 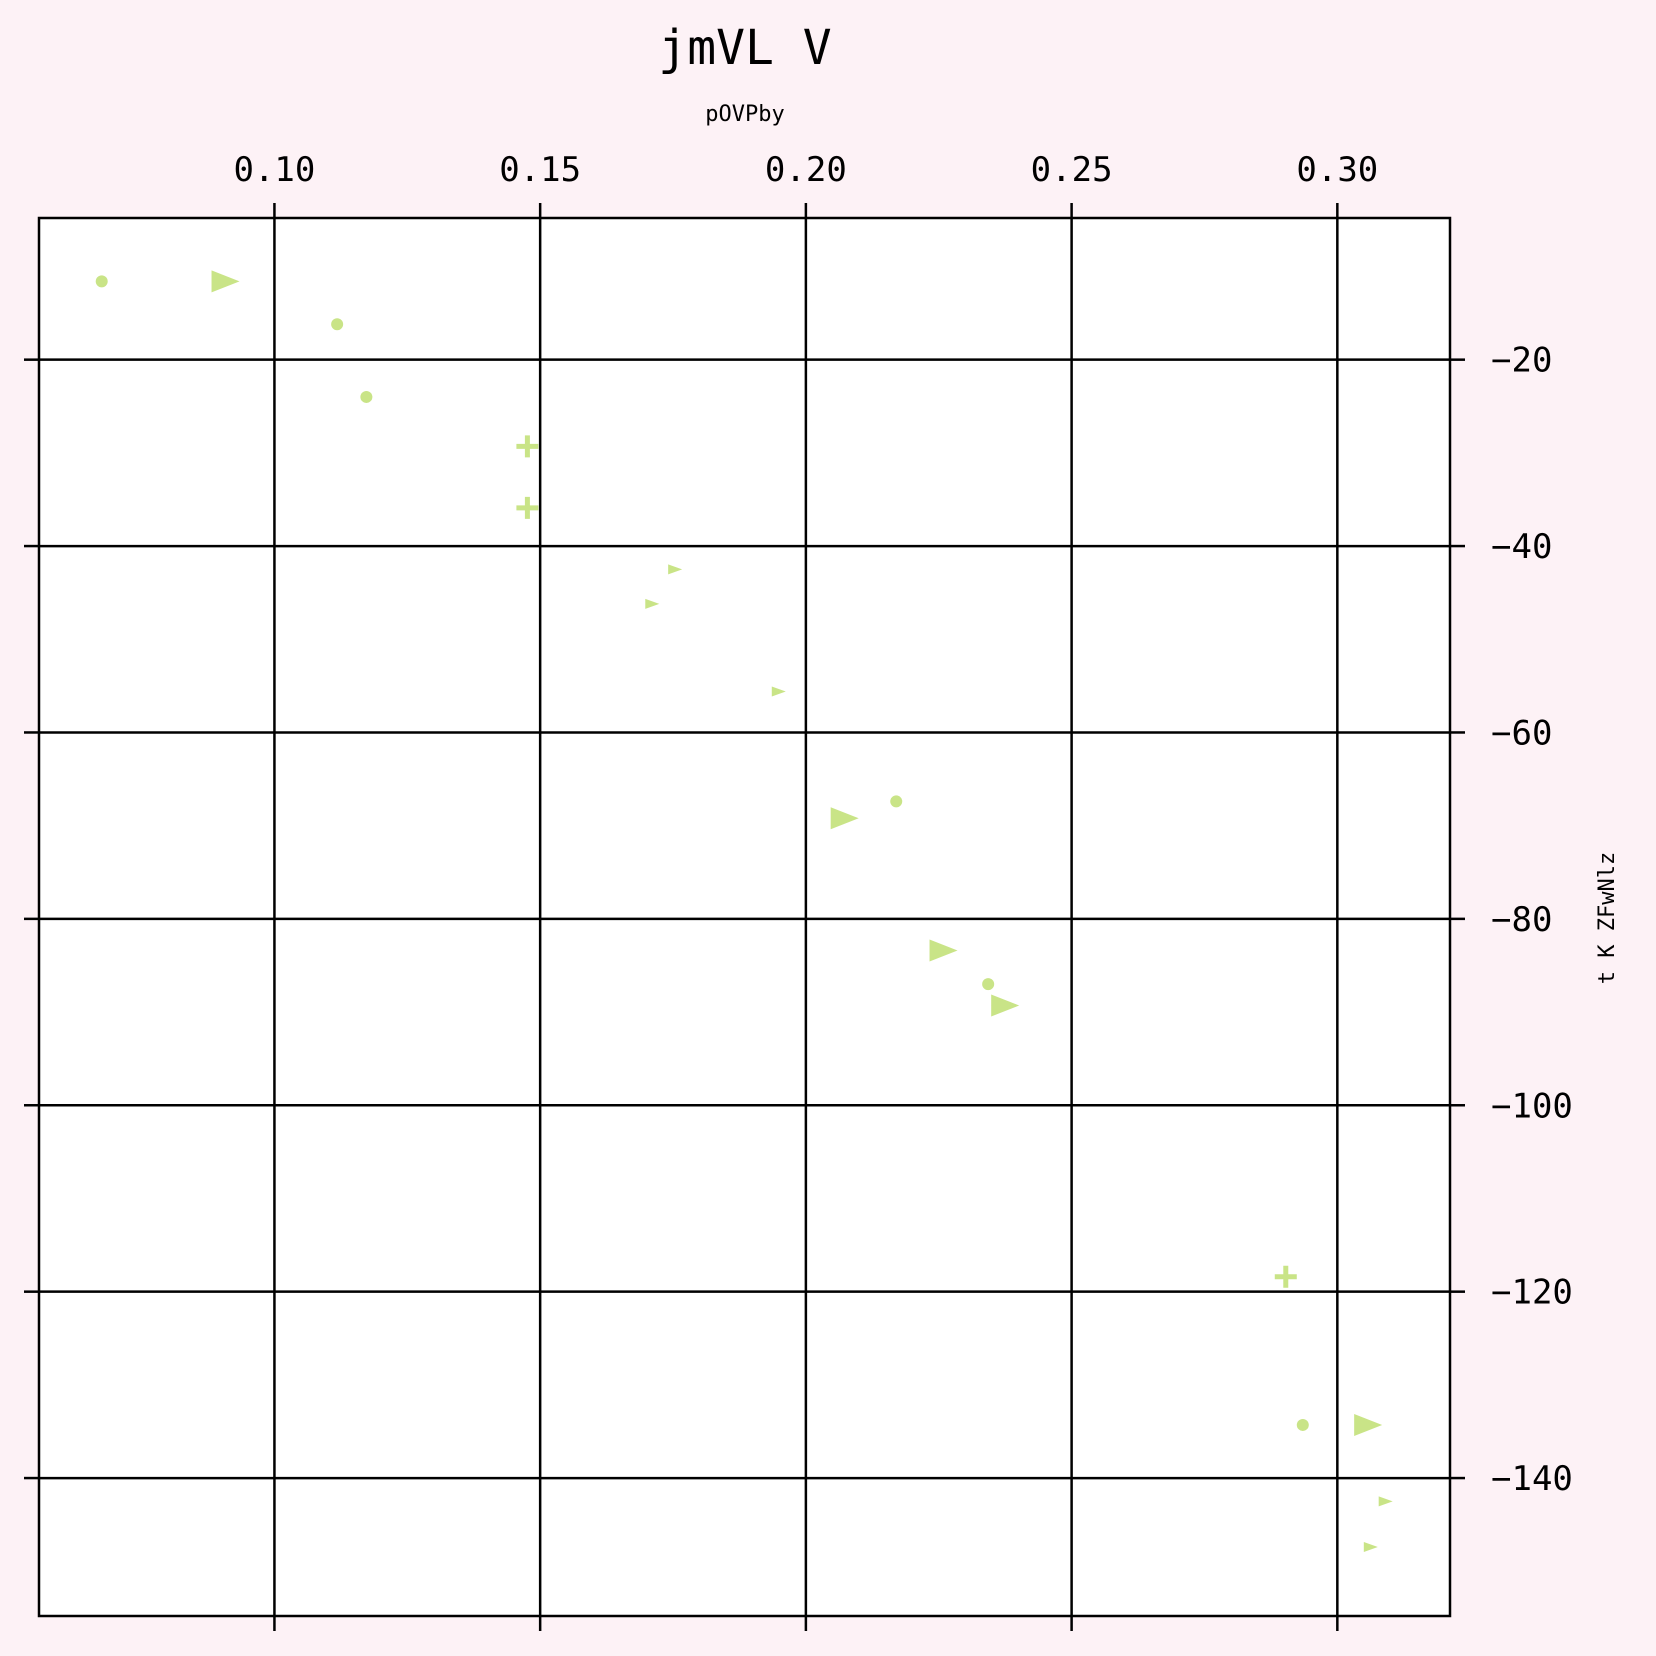 I want to click on y-tick-label: −60, so click(x=1521, y=733).